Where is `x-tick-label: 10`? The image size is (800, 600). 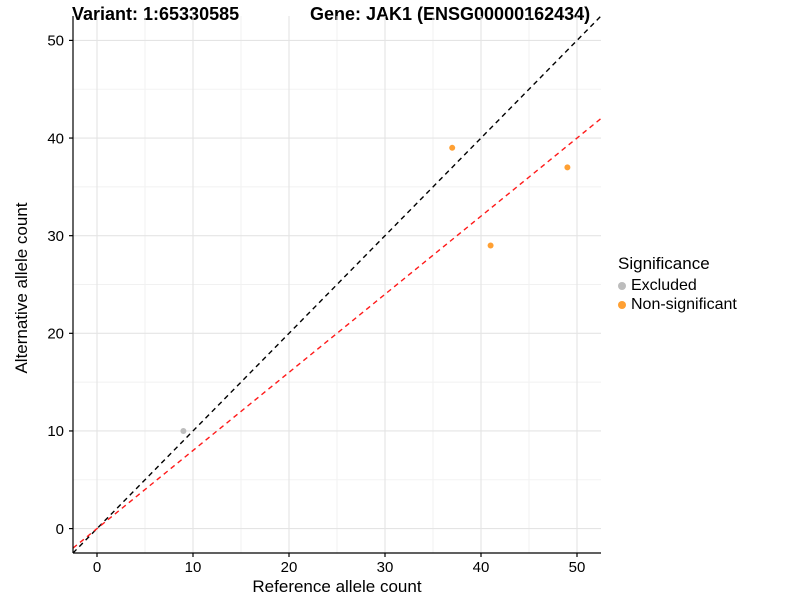 x-tick-label: 10 is located at coordinates (193, 567).